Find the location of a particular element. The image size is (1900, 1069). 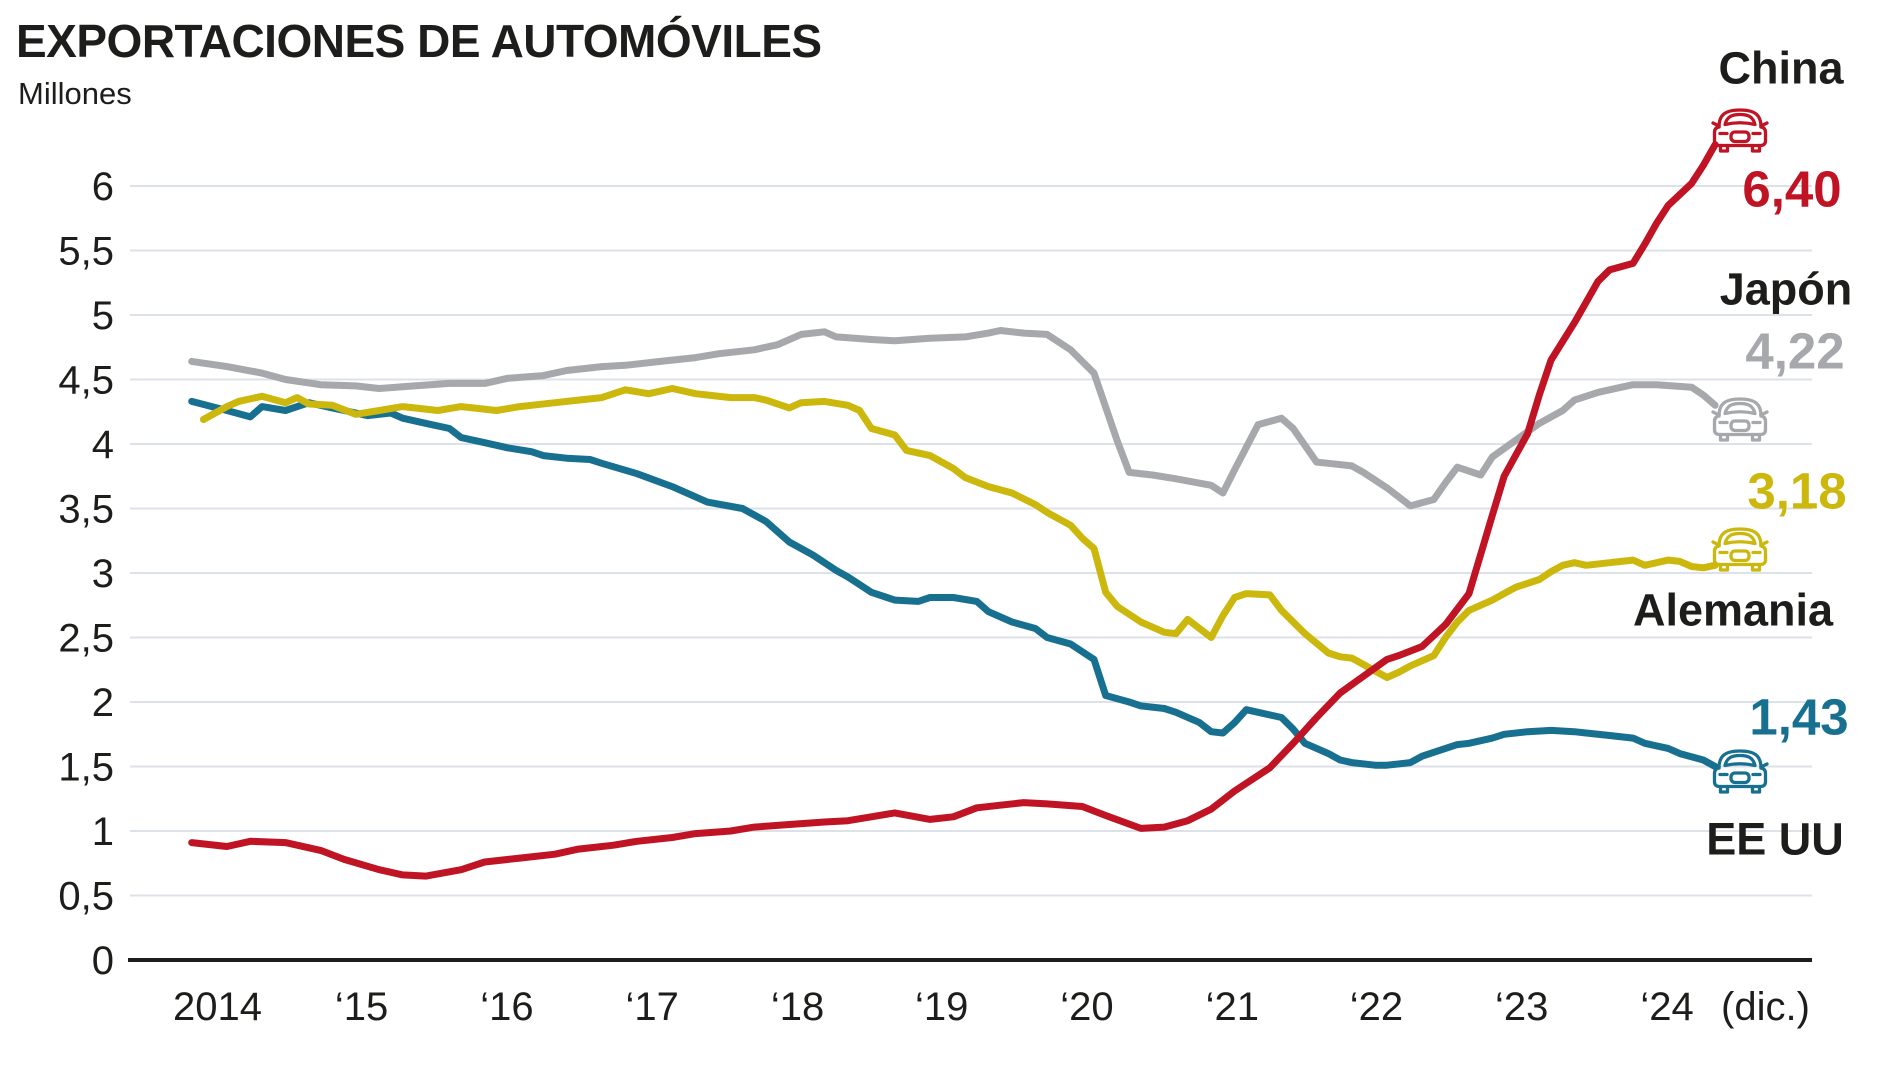

x-tick-label: (dic.) is located at coordinates (1765, 1007).